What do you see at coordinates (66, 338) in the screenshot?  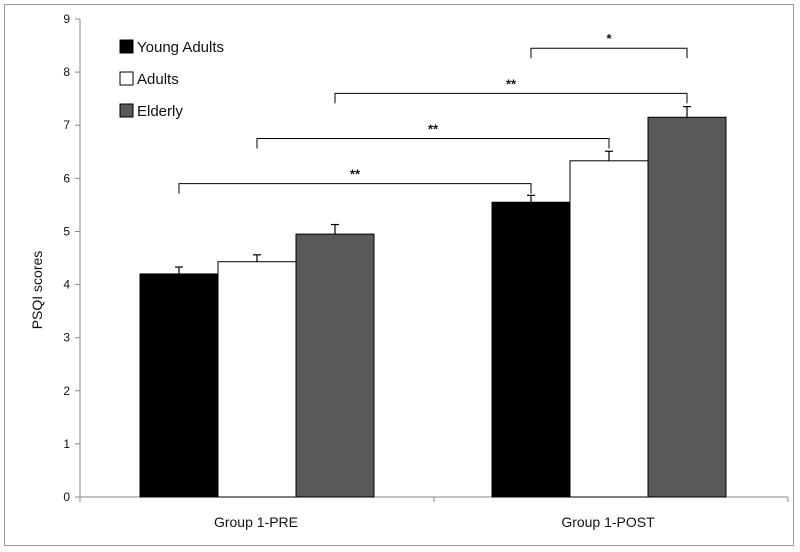 I see `y-tick-label: 3` at bounding box center [66, 338].